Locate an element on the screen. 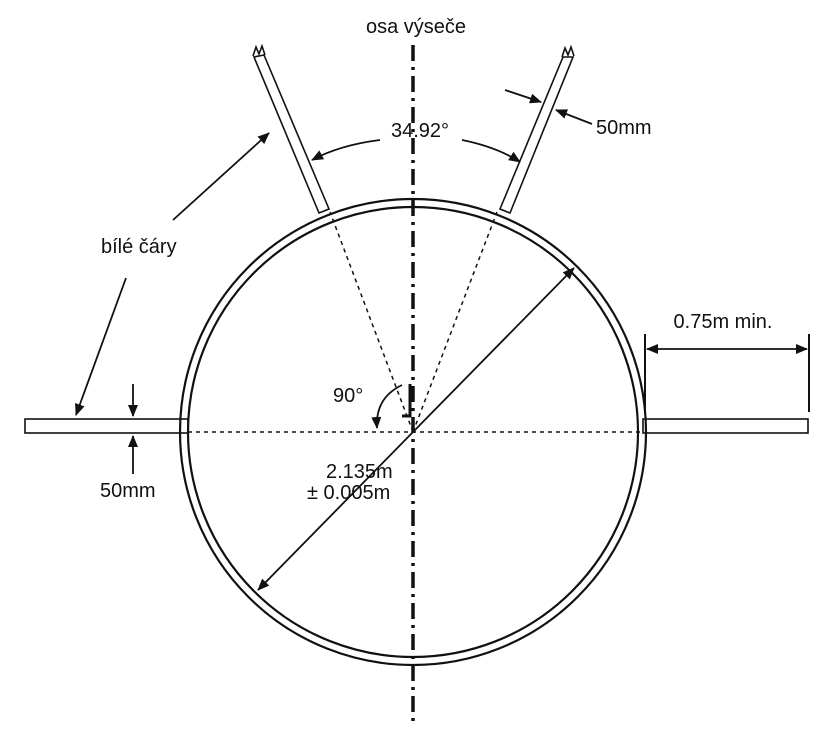 This screenshot has height=739, width=828. white-line-left is located at coordinates (106, 426).